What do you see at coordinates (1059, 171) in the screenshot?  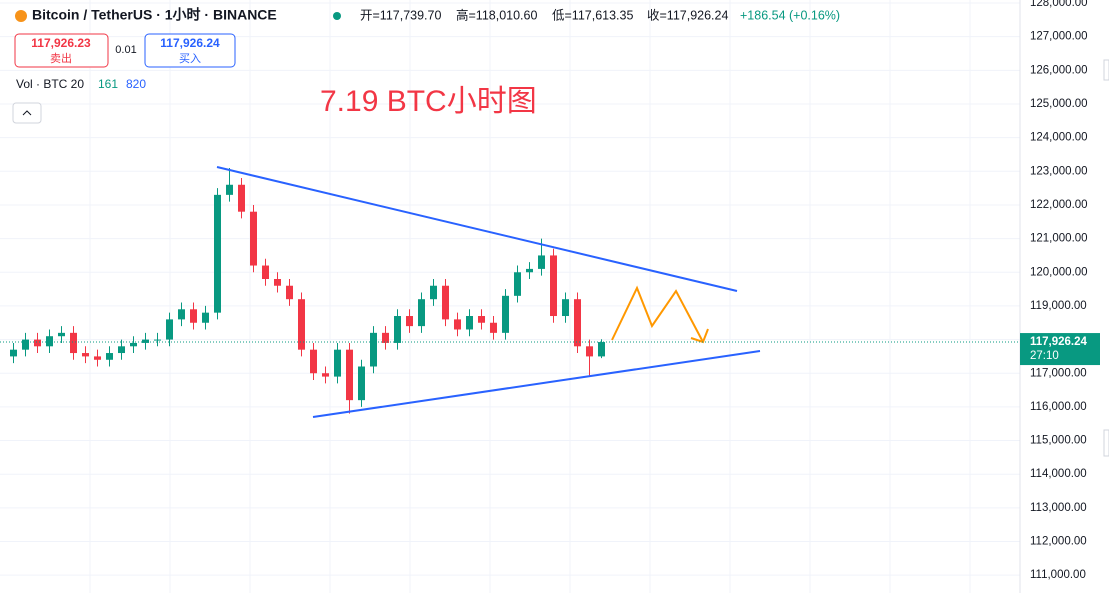 I see `y-tick-label: 123,000.00` at bounding box center [1059, 171].